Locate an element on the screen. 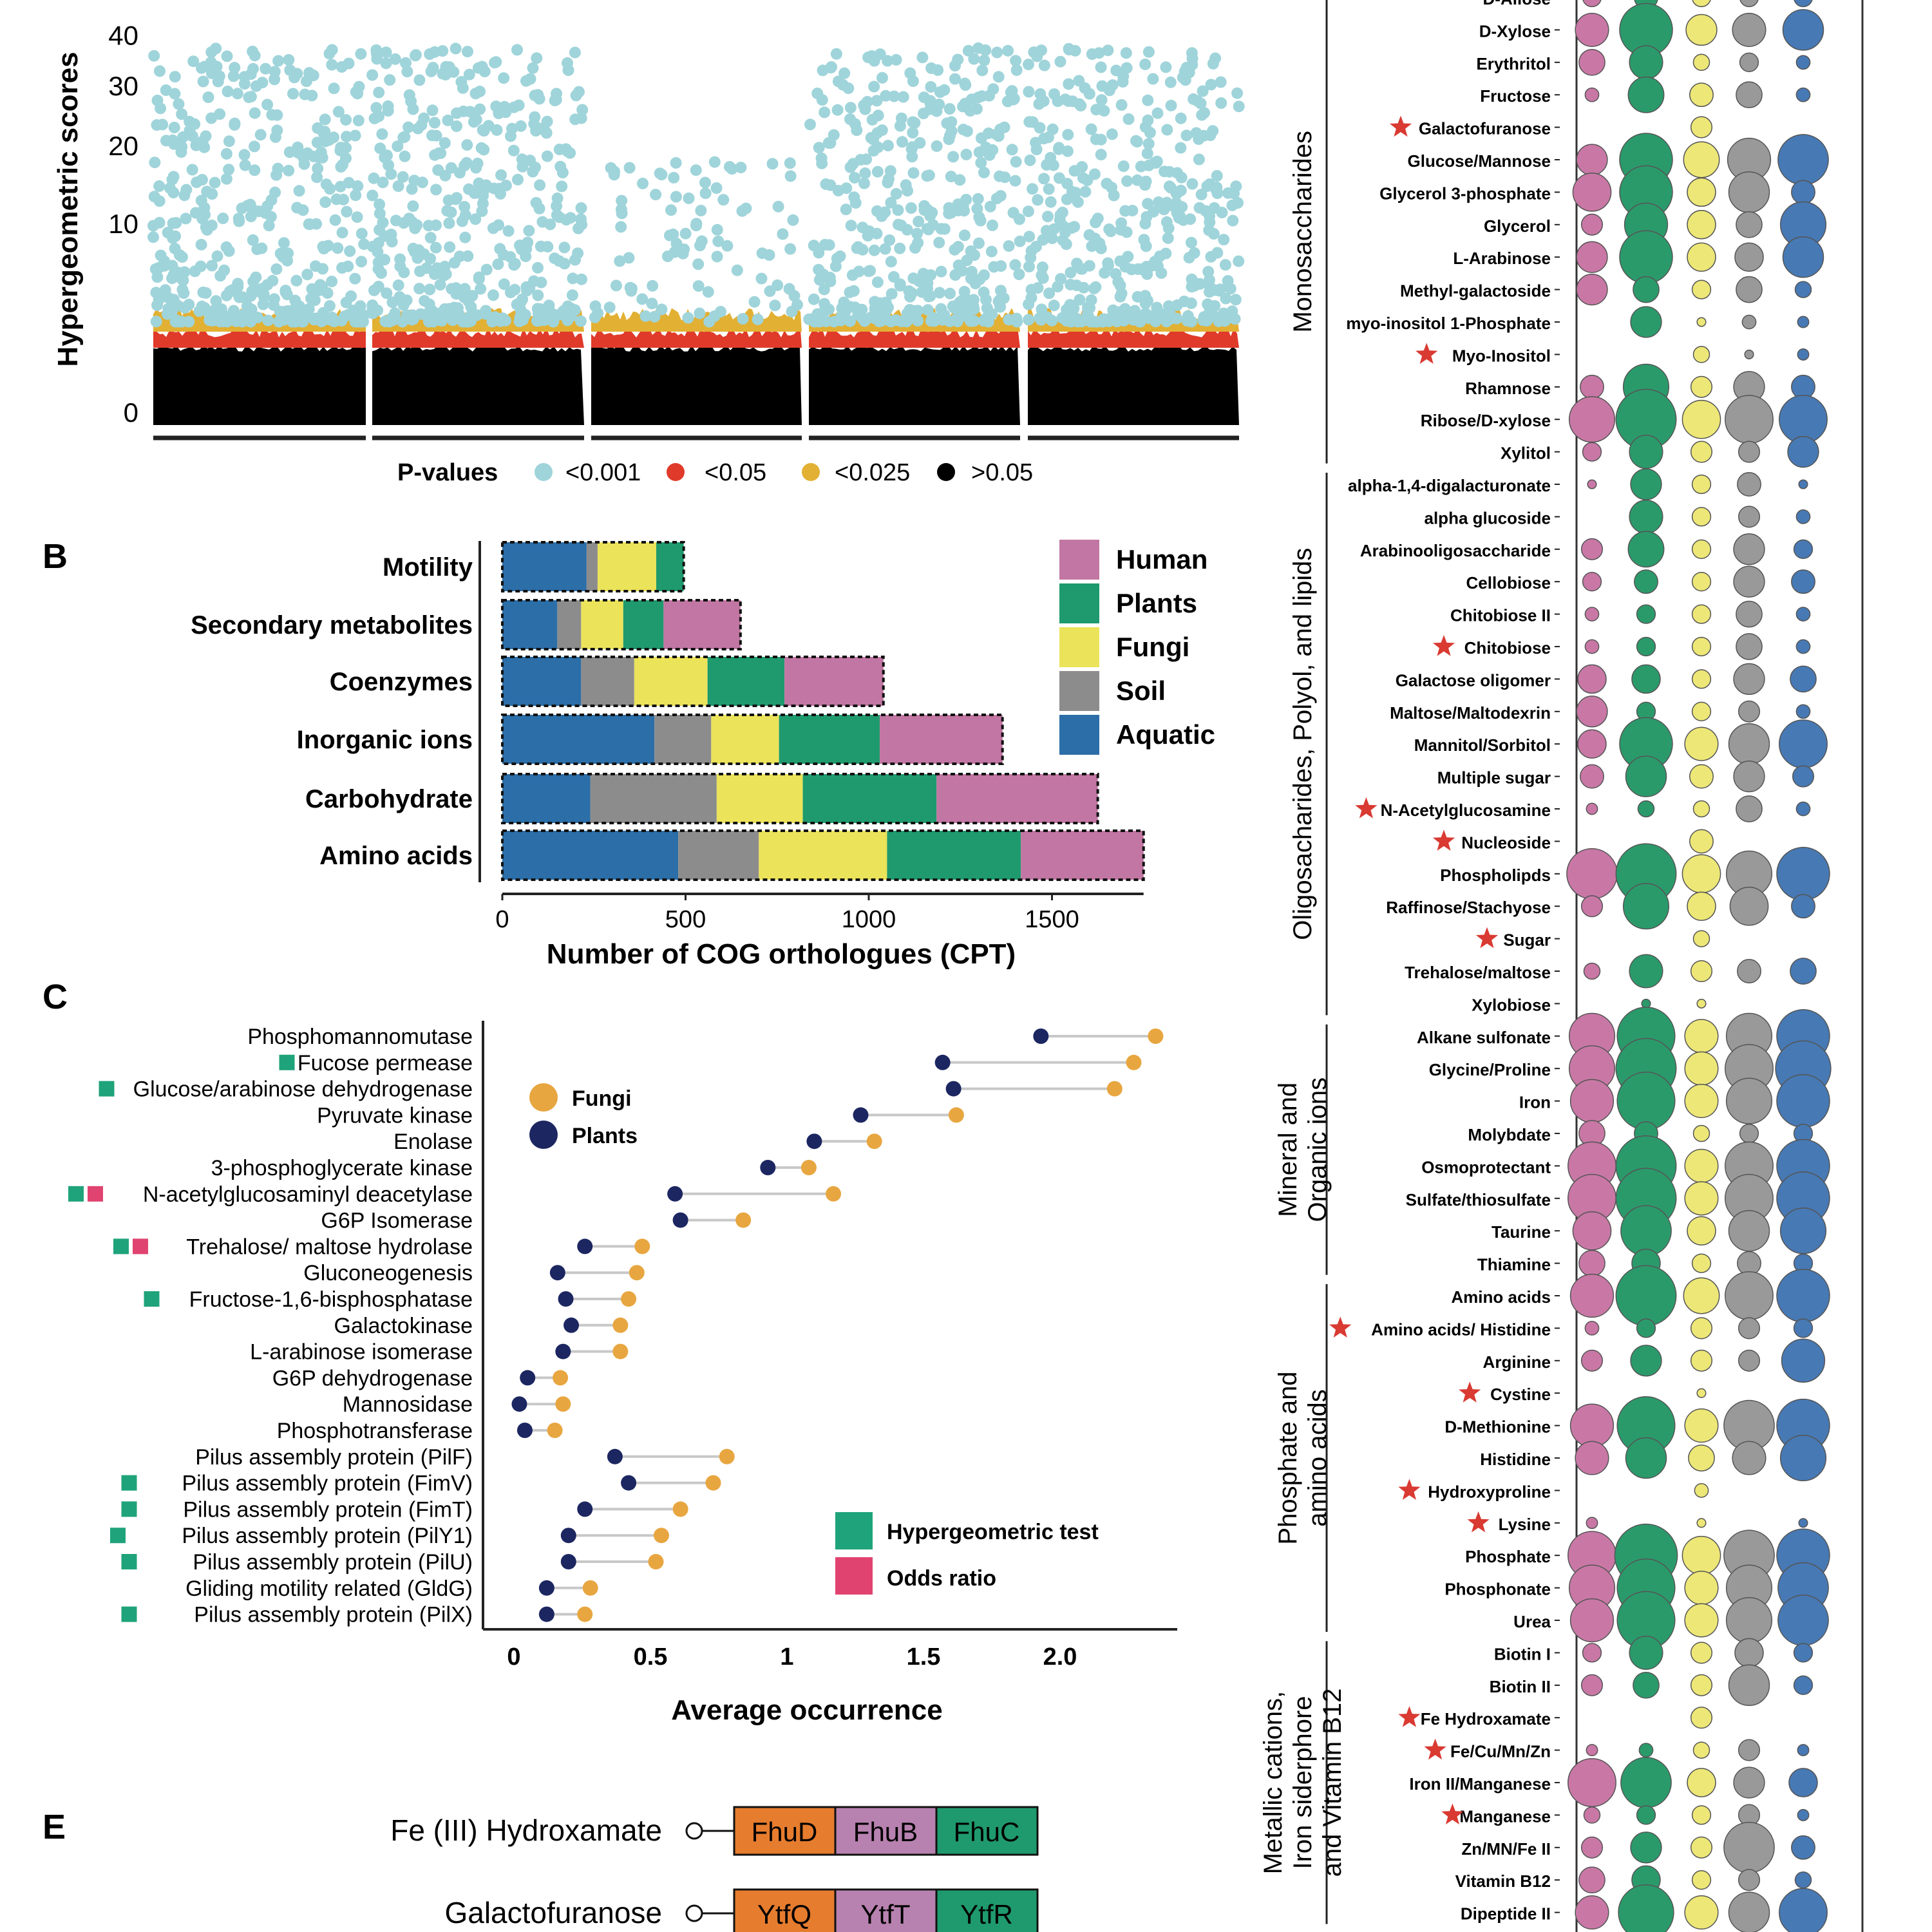 This screenshot has height=1932, width=1932. panel-c-mark-hyper is located at coordinates (287, 1062).